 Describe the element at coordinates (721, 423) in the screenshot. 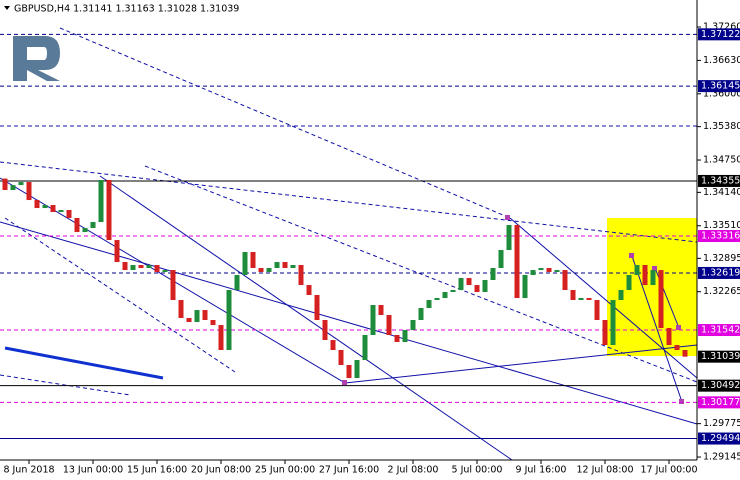

I see `y-tick-label: 1.29775` at that location.